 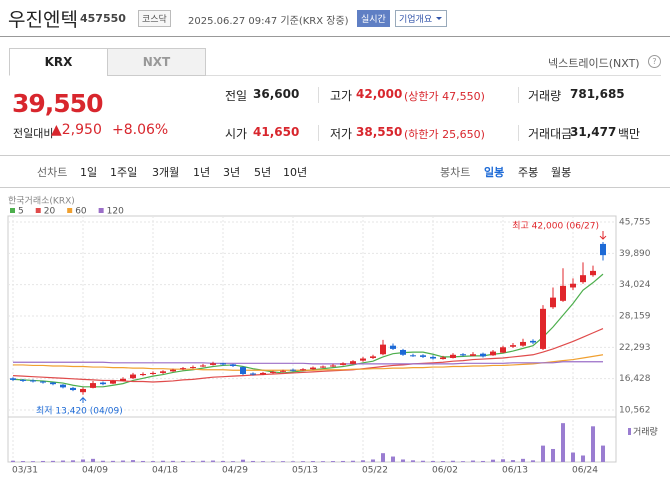 What do you see at coordinates (154, 18) in the screenshot?
I see `market-badge: 코스닥` at bounding box center [154, 18].